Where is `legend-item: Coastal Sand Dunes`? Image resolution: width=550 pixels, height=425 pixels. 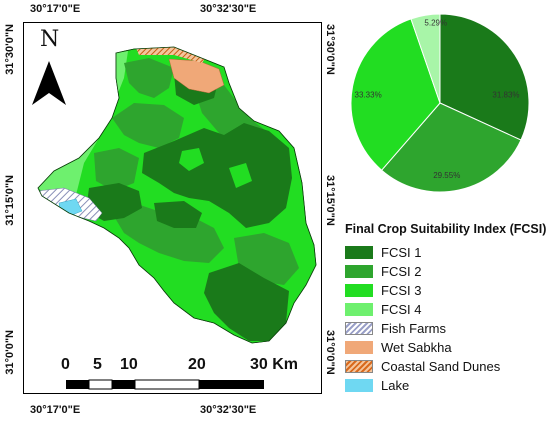 legend-item: Coastal Sand Dunes is located at coordinates (423, 366).